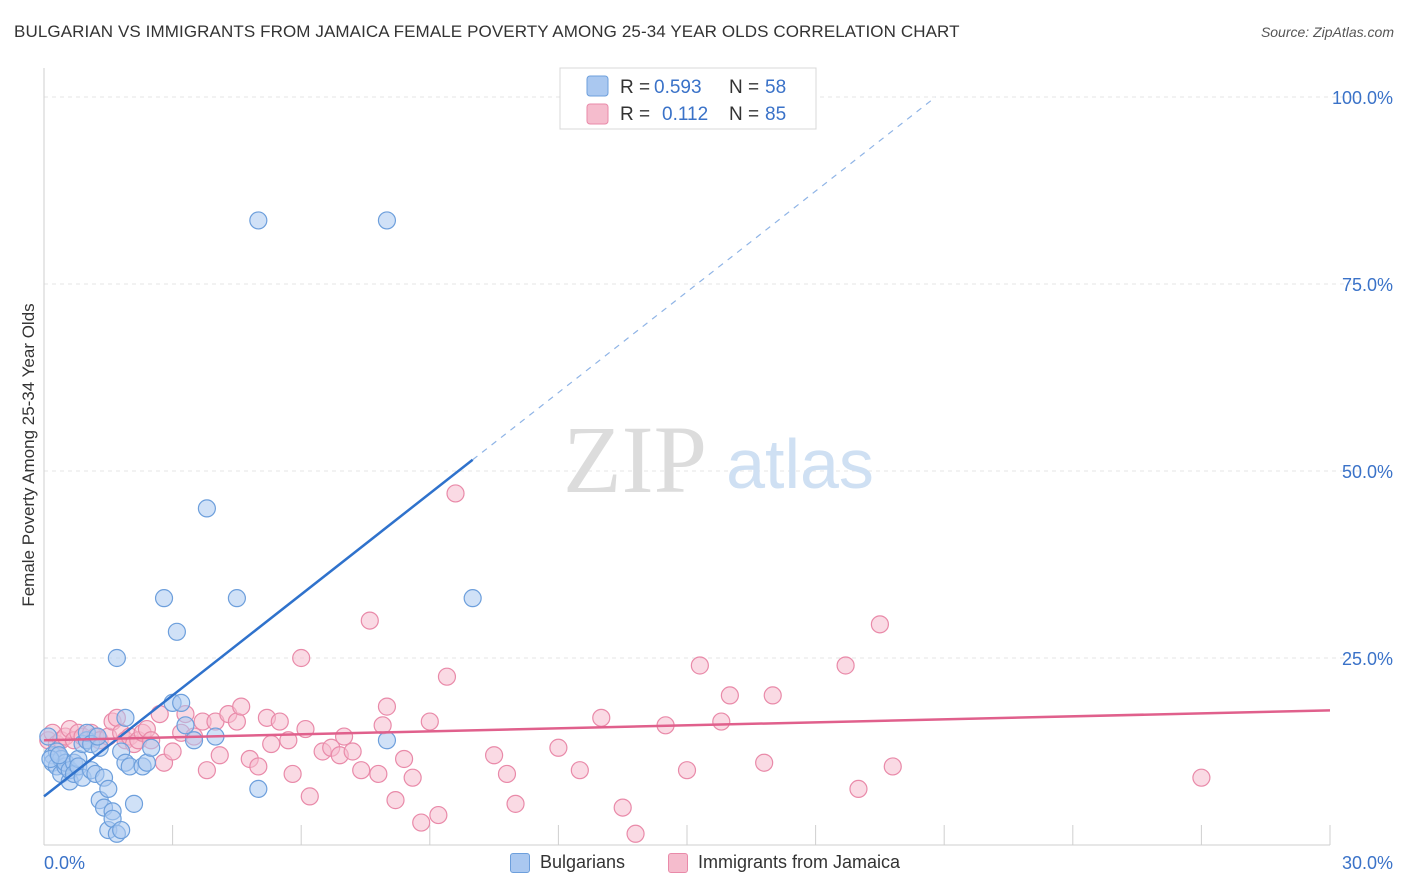  What do you see at coordinates (678, 862) in the screenshot?
I see `legend-swatch-jamaica` at bounding box center [678, 862].